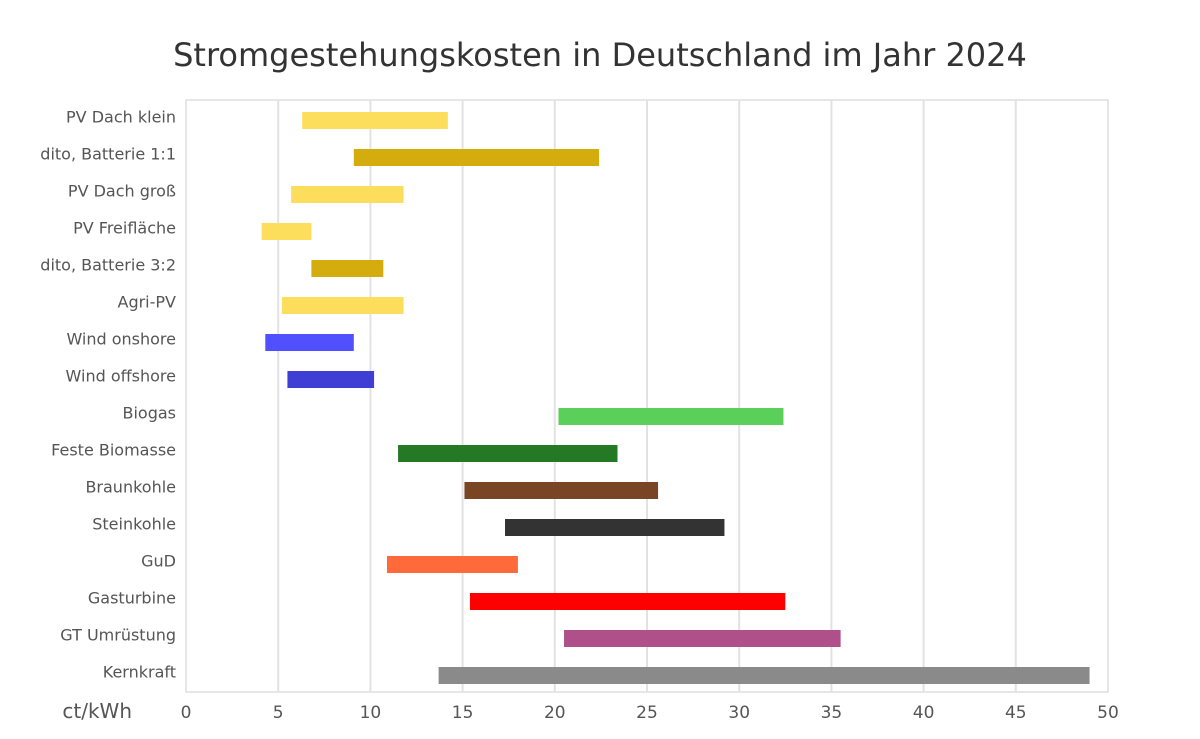 This screenshot has height=739, width=1200. Describe the element at coordinates (121, 376) in the screenshot. I see `category-label: Wind offshore` at that location.